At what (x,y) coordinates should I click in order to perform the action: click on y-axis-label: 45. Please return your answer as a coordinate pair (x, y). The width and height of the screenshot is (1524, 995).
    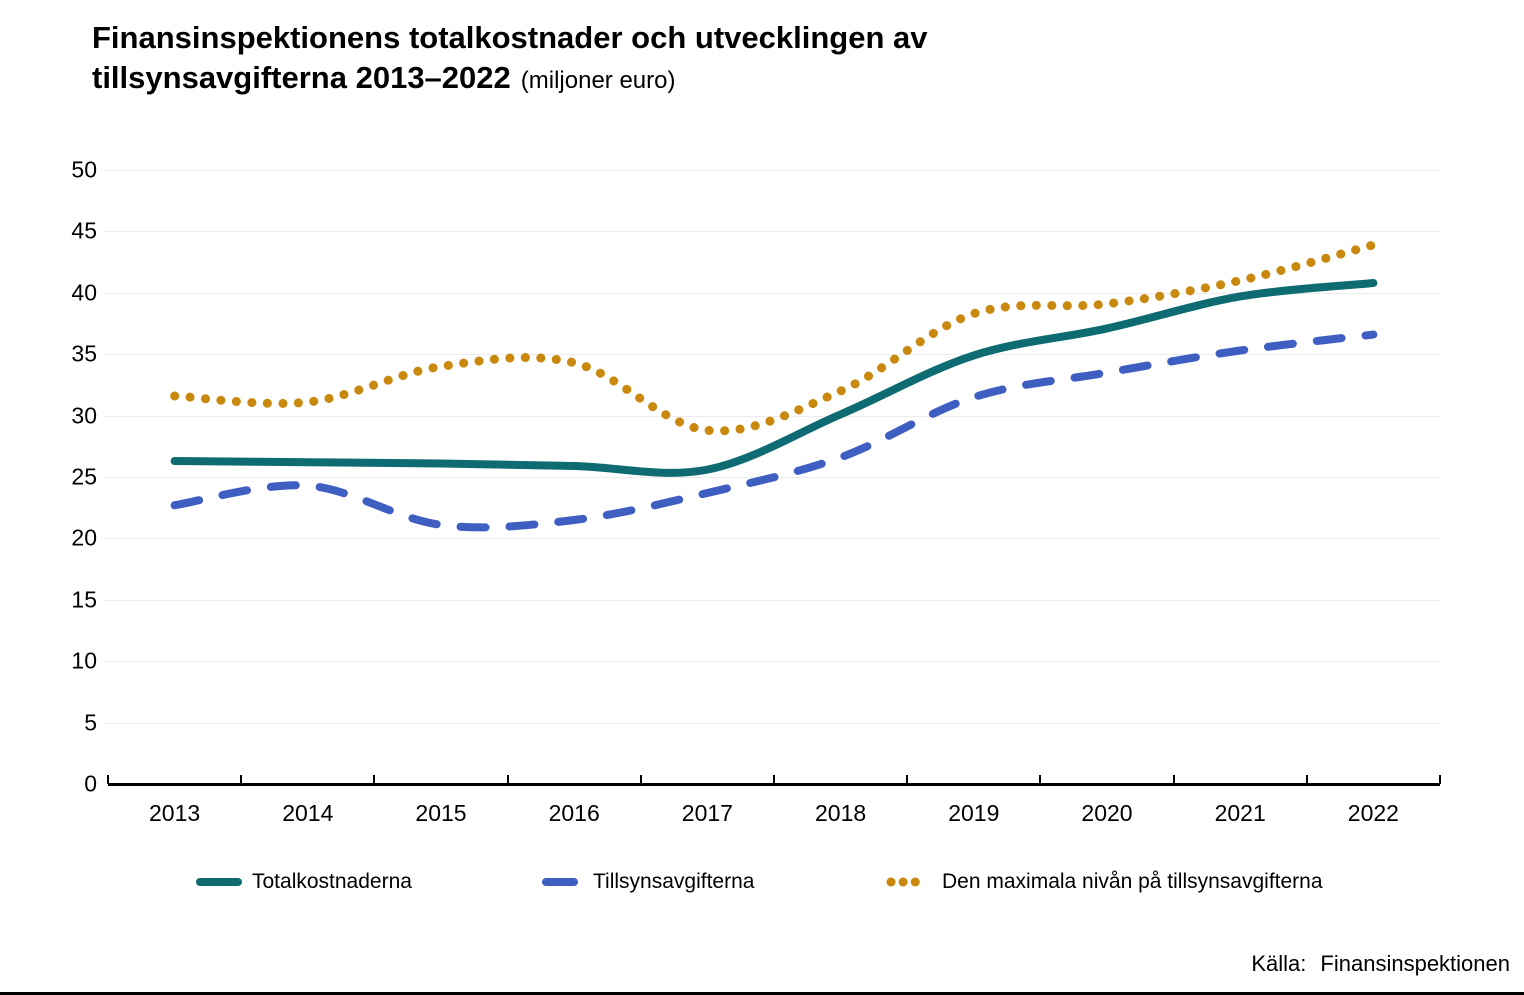
    Looking at the image, I should click on (84, 230).